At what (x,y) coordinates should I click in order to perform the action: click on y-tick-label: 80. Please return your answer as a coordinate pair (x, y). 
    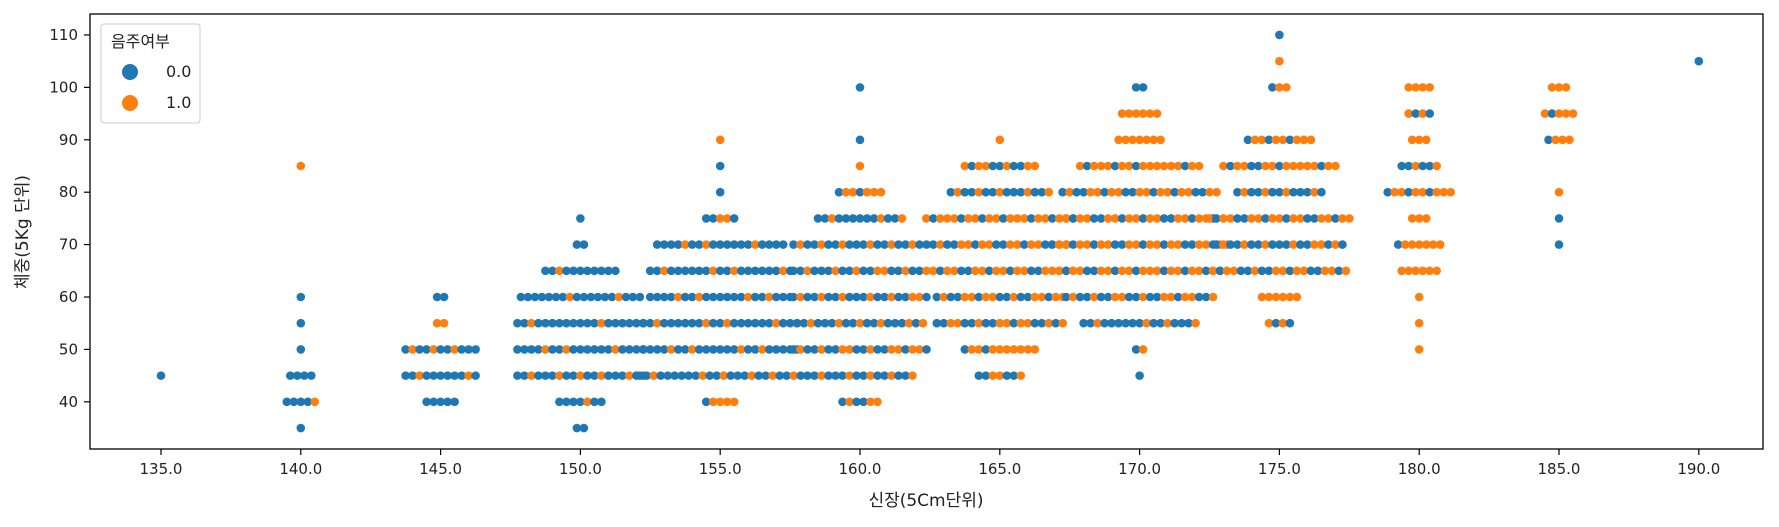
    Looking at the image, I should click on (68, 192).